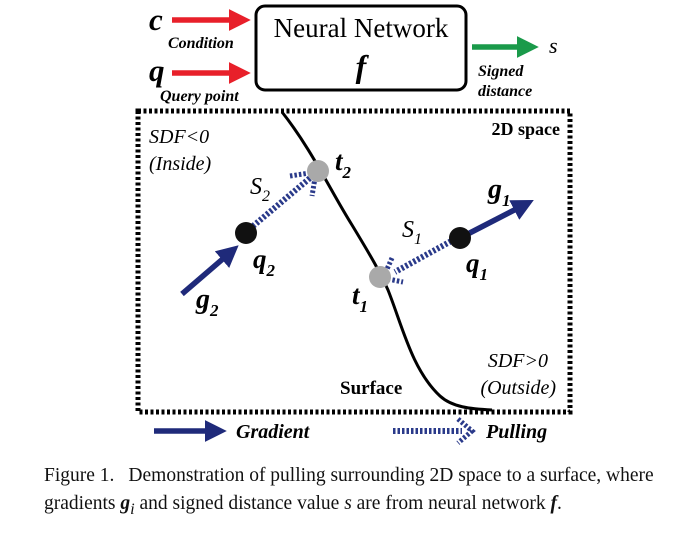  I want to click on outside-line-1: SDF>0, so click(518, 361).